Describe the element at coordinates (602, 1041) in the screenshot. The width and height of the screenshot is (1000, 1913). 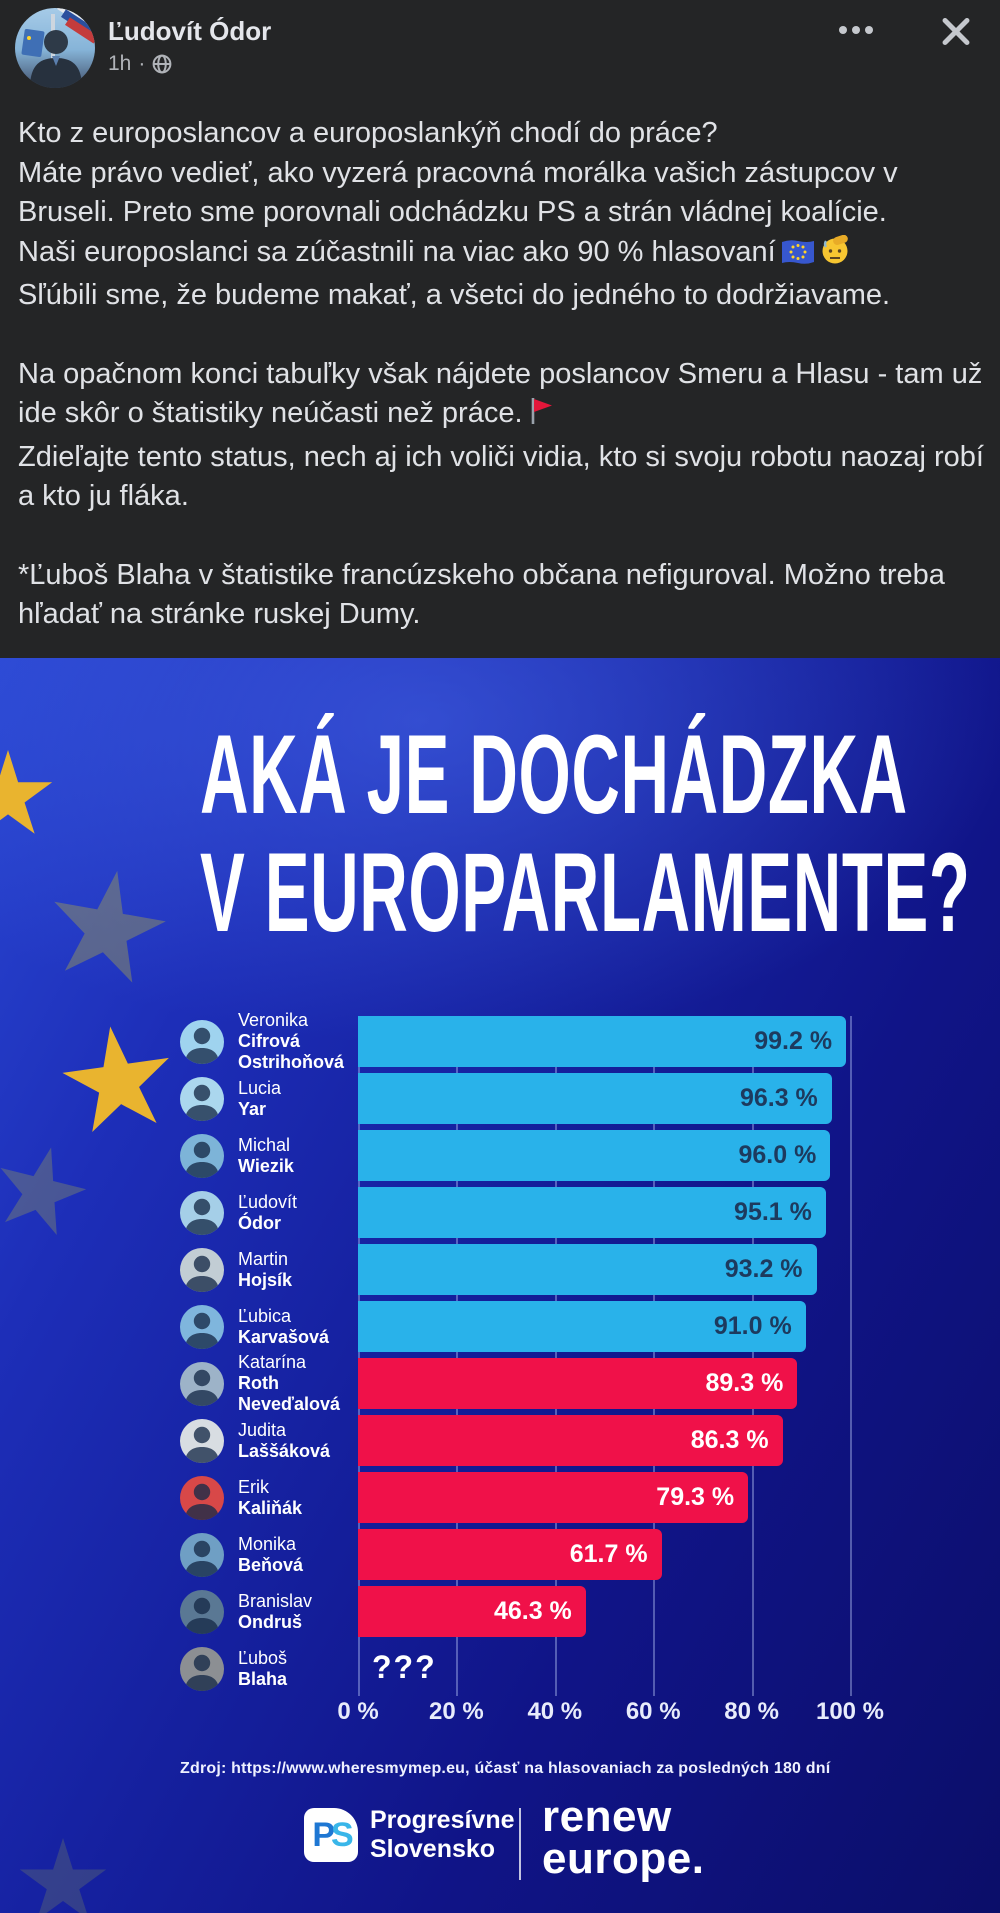
I see `attendance-bar: 99.2 %` at that location.